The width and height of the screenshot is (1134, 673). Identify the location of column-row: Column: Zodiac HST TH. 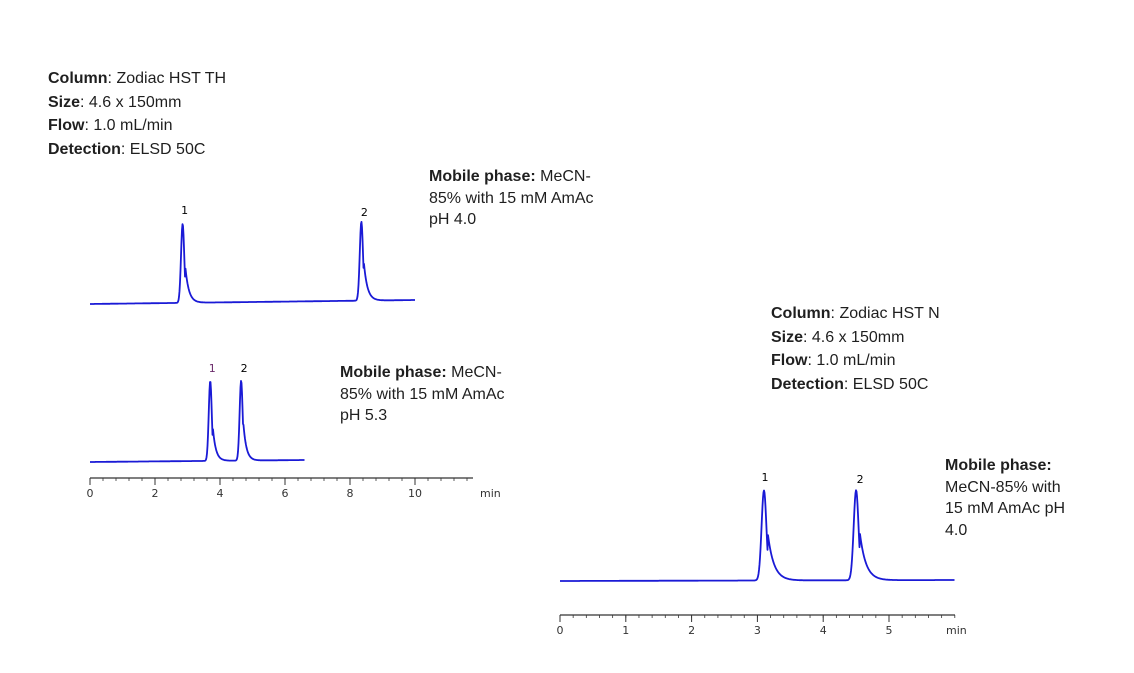
(137, 79).